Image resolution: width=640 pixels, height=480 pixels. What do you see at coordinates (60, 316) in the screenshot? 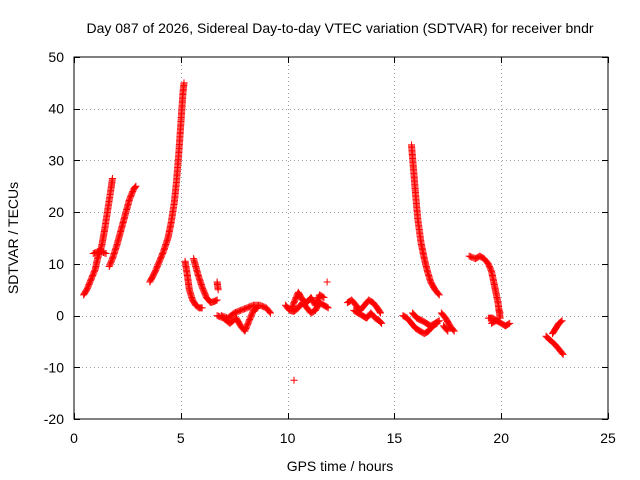
I see `y-tick-label: 0` at bounding box center [60, 316].